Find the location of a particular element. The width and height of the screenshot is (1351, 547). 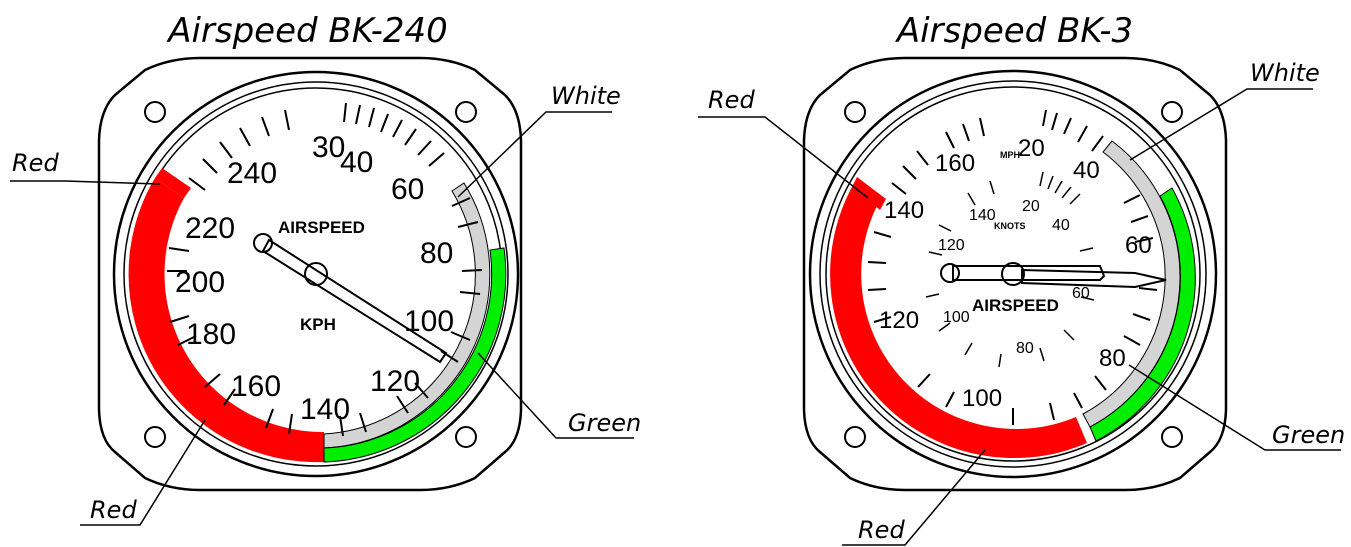

scale-label: 180 is located at coordinates (211, 334).